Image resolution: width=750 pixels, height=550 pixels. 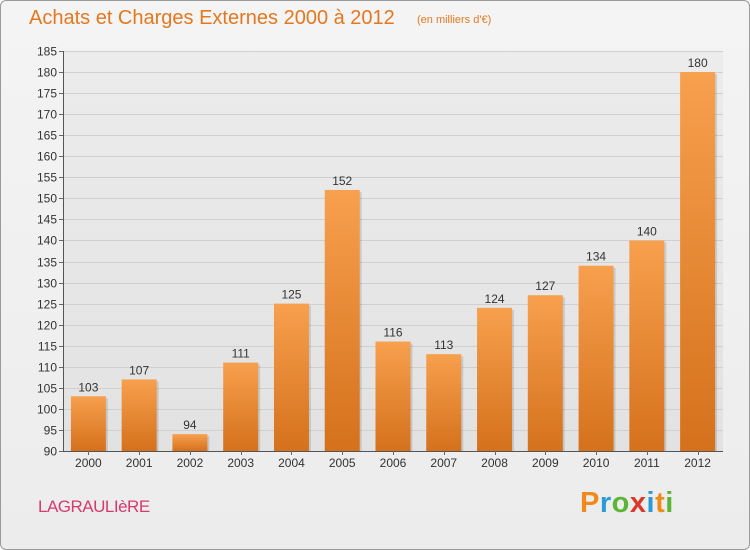 What do you see at coordinates (47, 263) in the screenshot?
I see `y-tick-label: 135` at bounding box center [47, 263].